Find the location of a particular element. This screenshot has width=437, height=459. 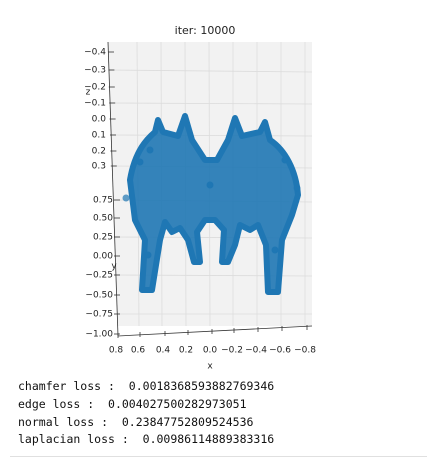

figure-title: iter: 10000 is located at coordinates (205, 30).